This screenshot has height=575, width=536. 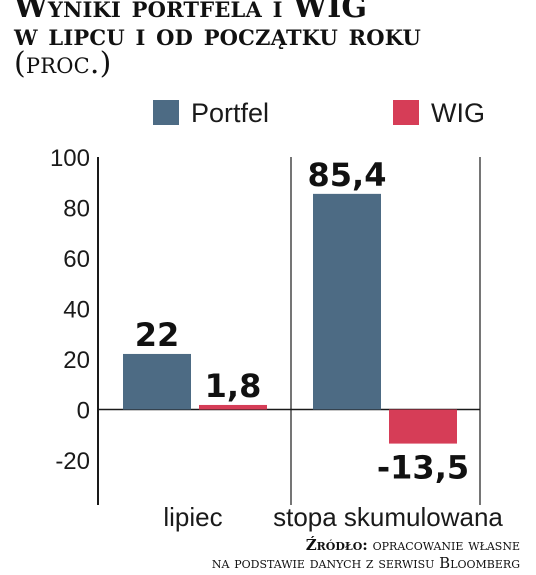 What do you see at coordinates (76, 209) in the screenshot?
I see `y-tick-label: 80` at bounding box center [76, 209].